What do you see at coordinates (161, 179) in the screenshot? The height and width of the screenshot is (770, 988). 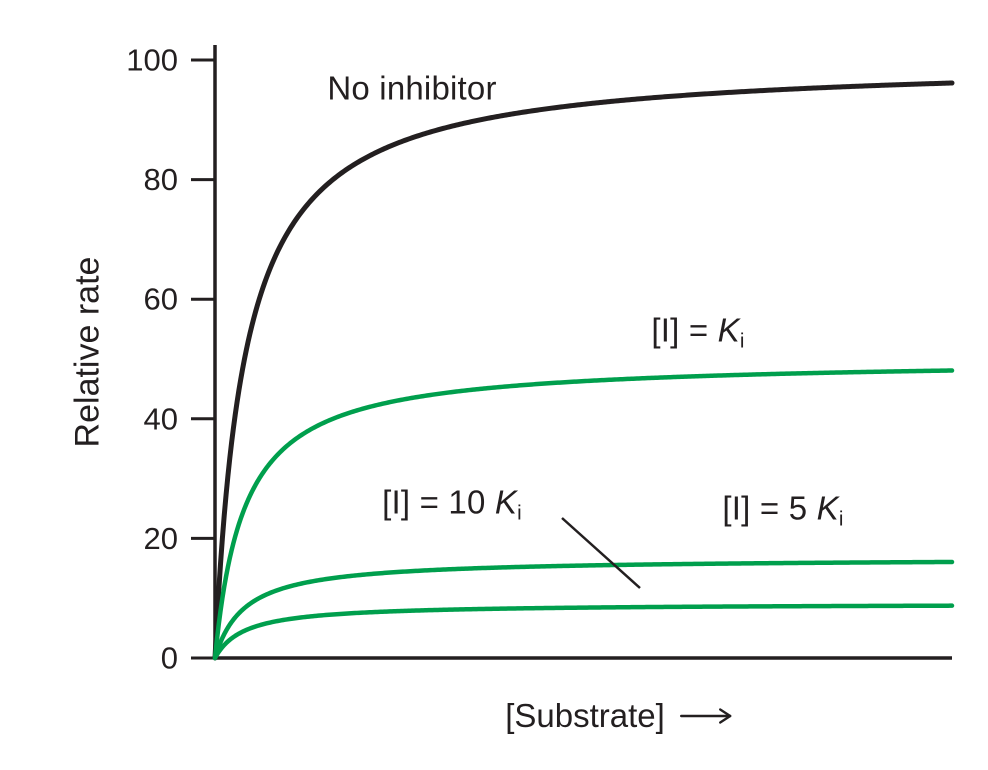 I see `y-tick-label: 80` at bounding box center [161, 179].